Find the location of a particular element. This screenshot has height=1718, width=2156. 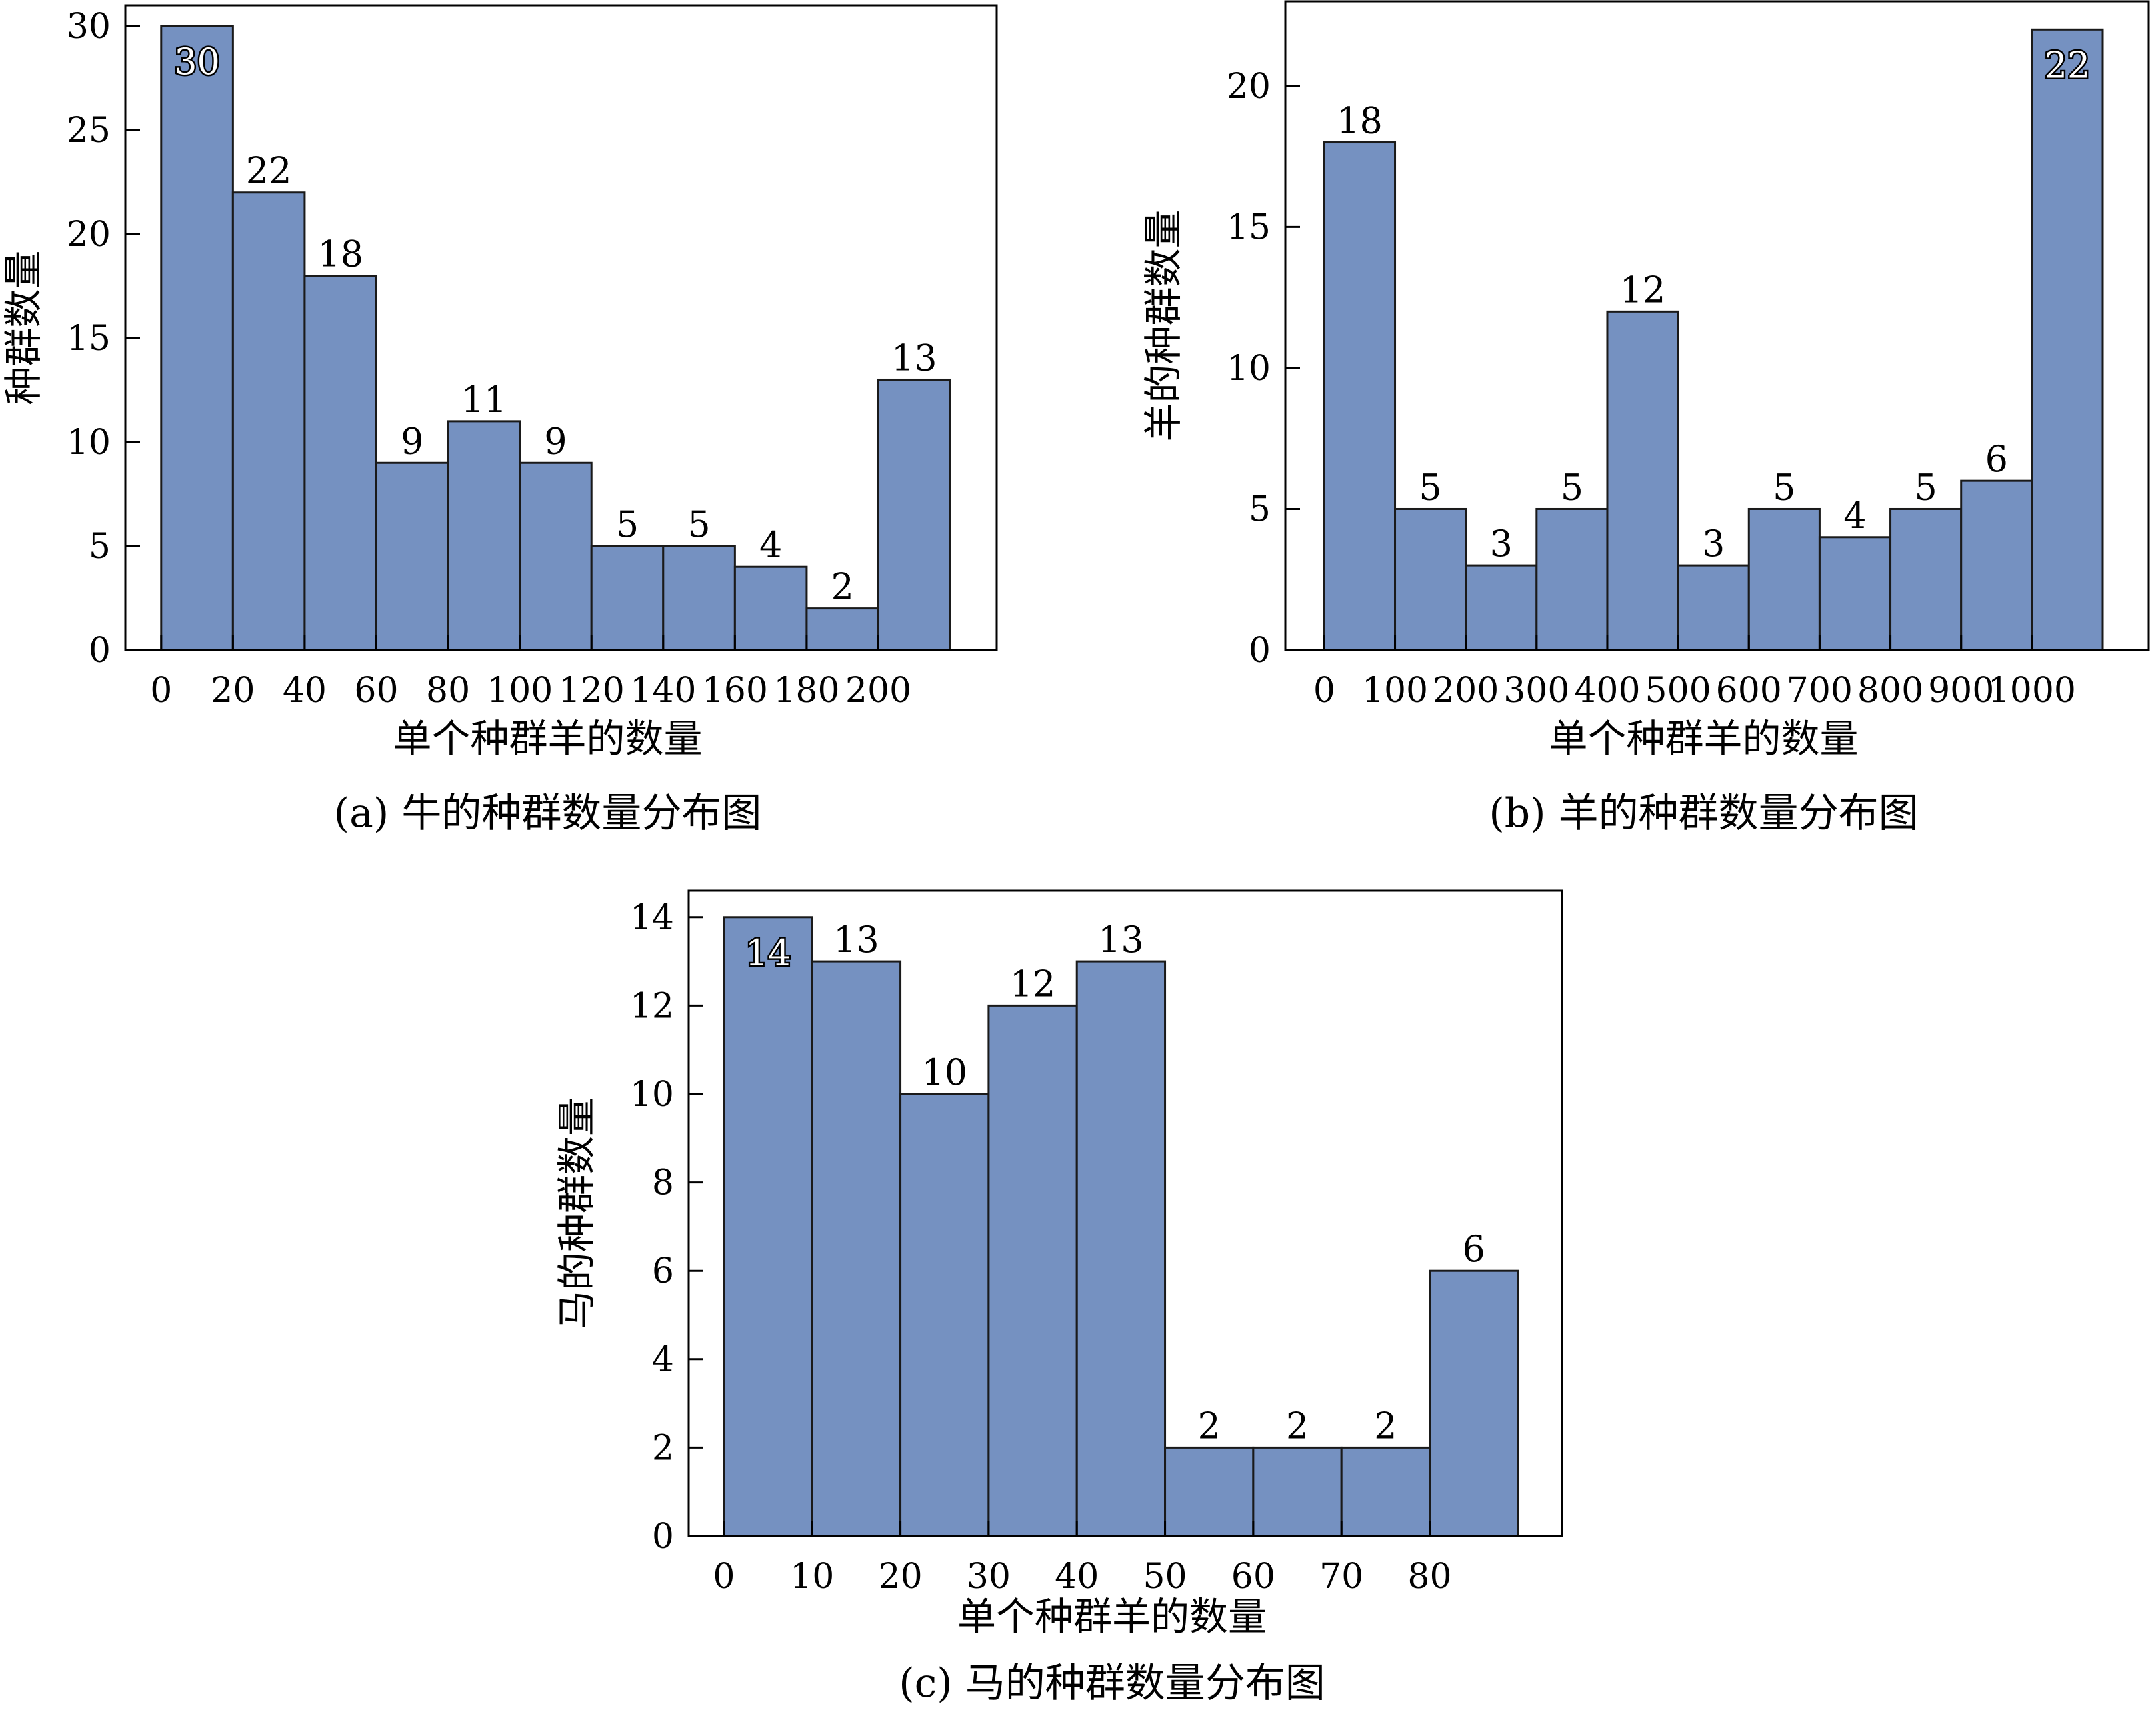

bar-value-label-b-1: 5 is located at coordinates (1430, 487).